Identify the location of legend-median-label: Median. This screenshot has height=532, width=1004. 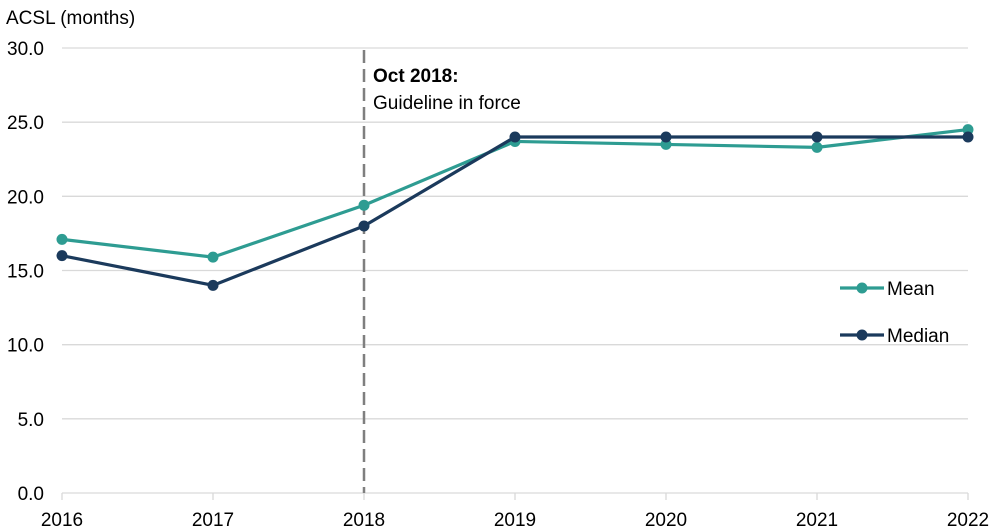
(918, 336).